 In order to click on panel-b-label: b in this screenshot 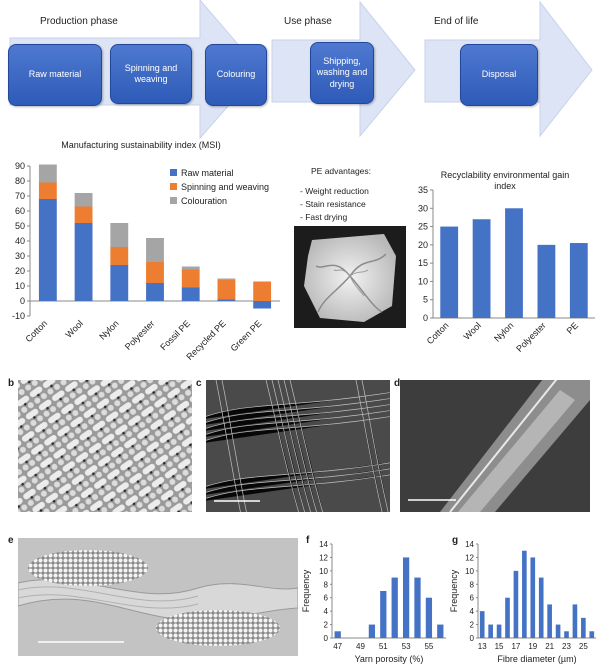, I will do `click(11, 383)`.